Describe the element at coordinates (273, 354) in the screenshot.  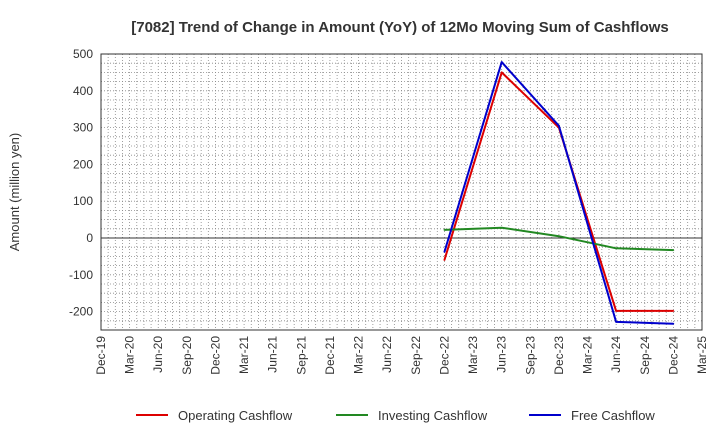
I see `x-tick-label: Jun-21` at that location.